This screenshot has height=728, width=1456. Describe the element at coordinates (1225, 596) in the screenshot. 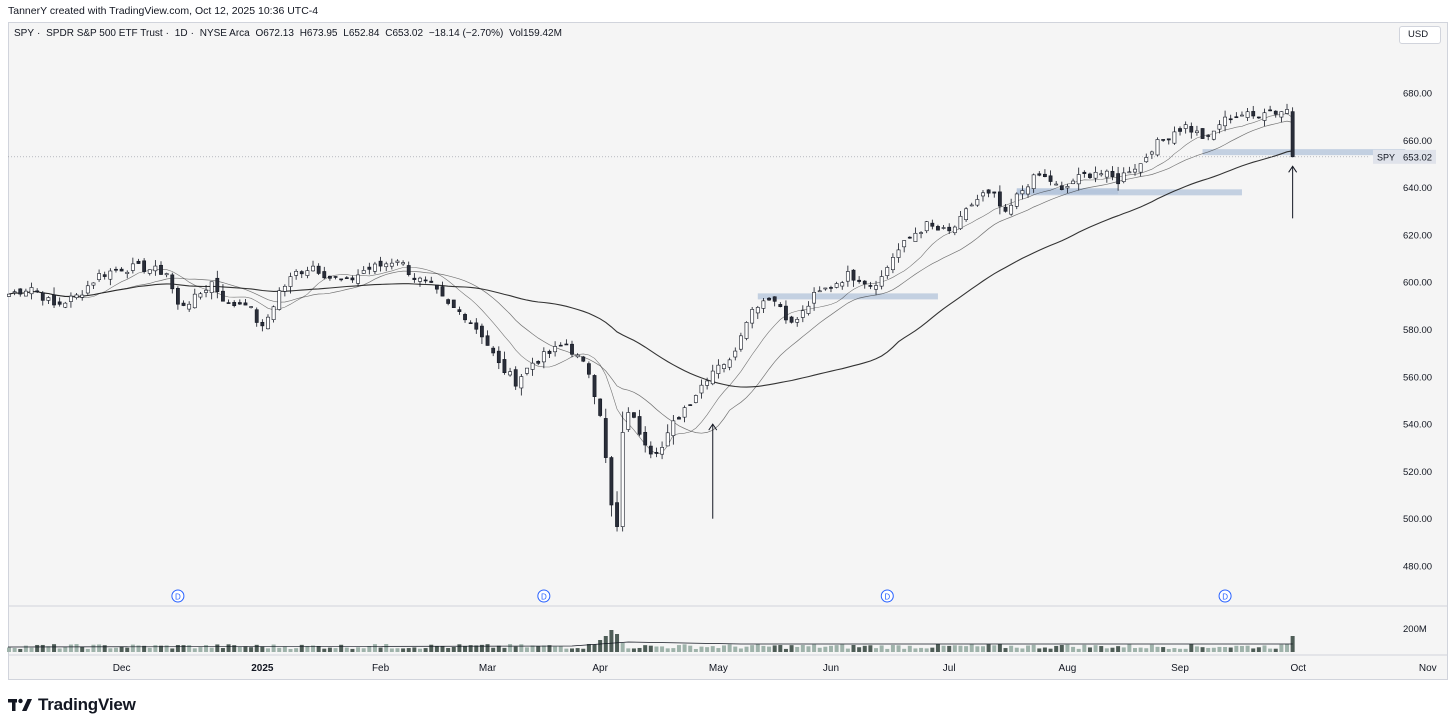

I see `dividend-marker-icon` at that location.